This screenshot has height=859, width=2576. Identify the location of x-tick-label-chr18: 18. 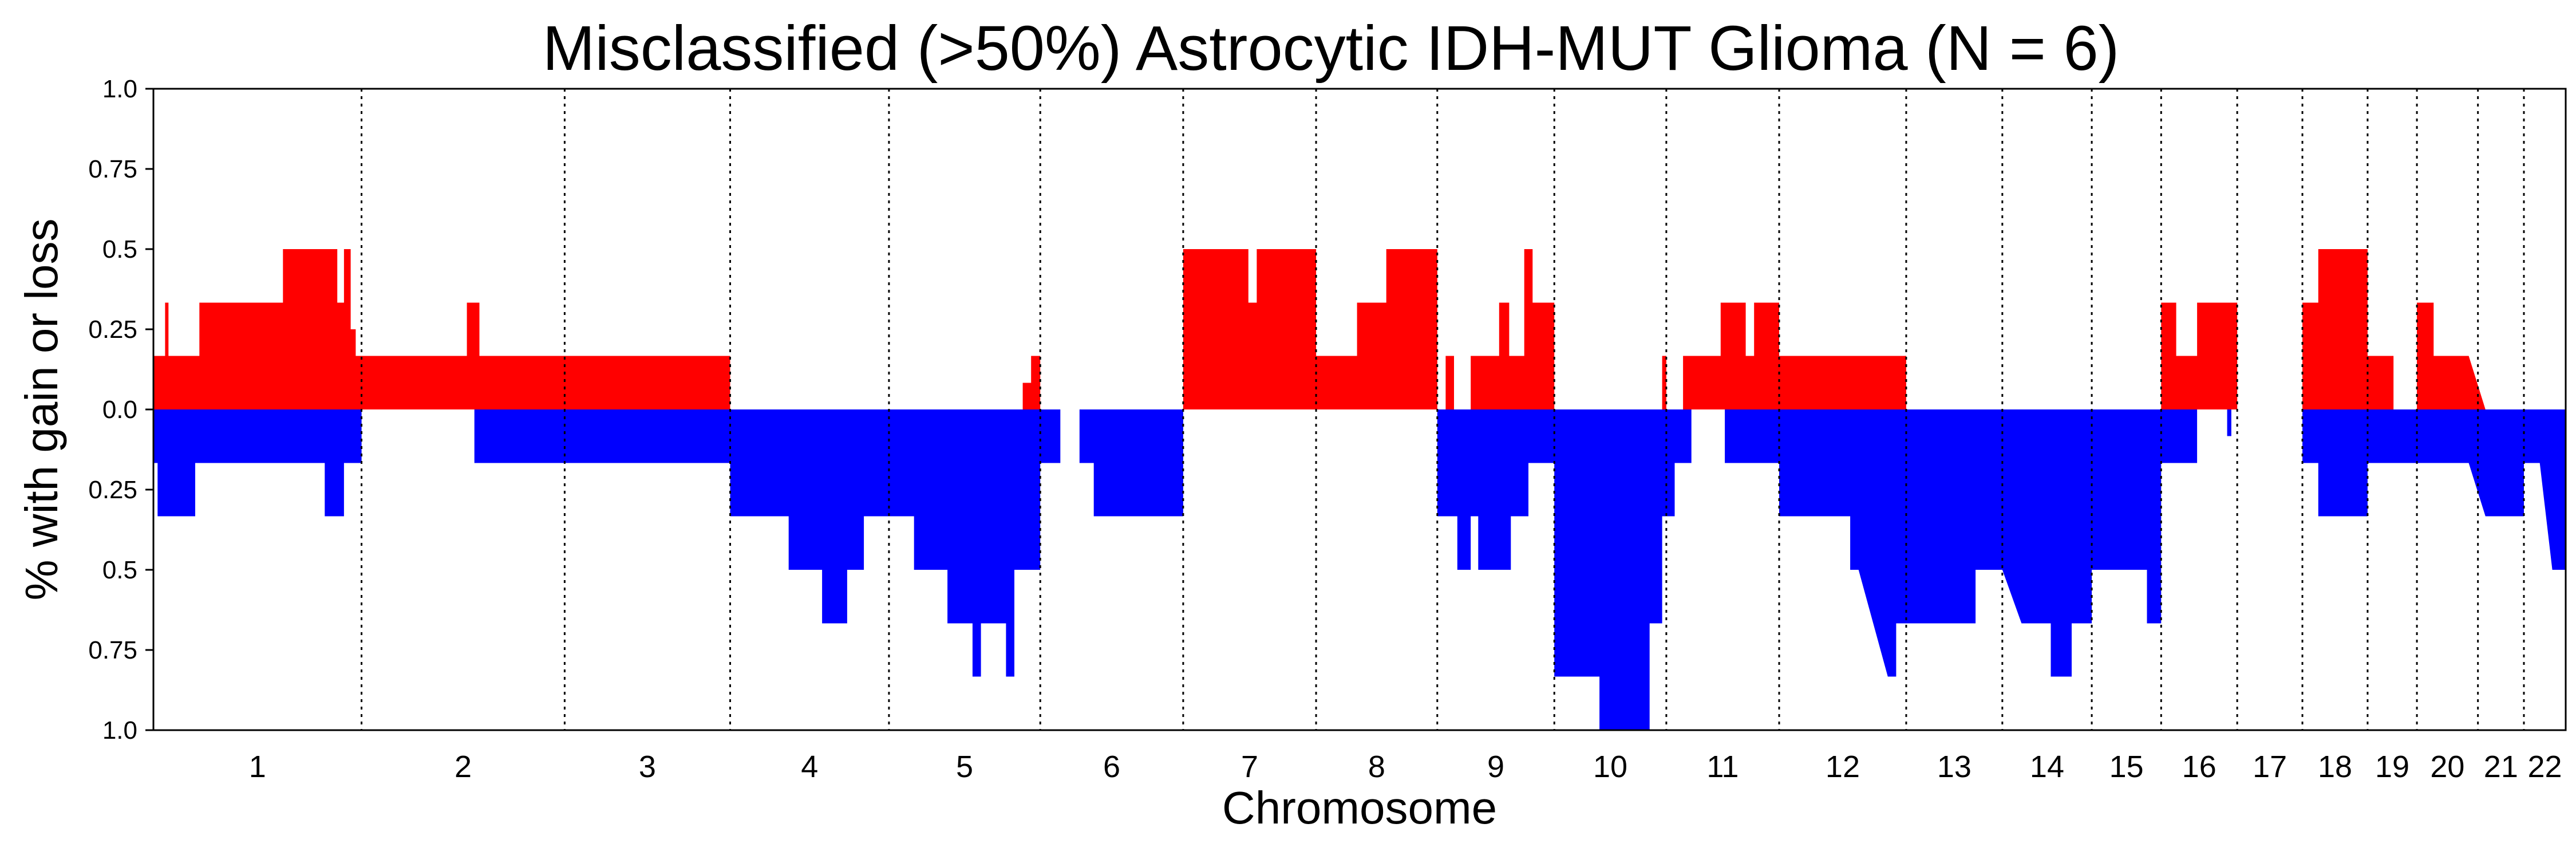
(2335, 767).